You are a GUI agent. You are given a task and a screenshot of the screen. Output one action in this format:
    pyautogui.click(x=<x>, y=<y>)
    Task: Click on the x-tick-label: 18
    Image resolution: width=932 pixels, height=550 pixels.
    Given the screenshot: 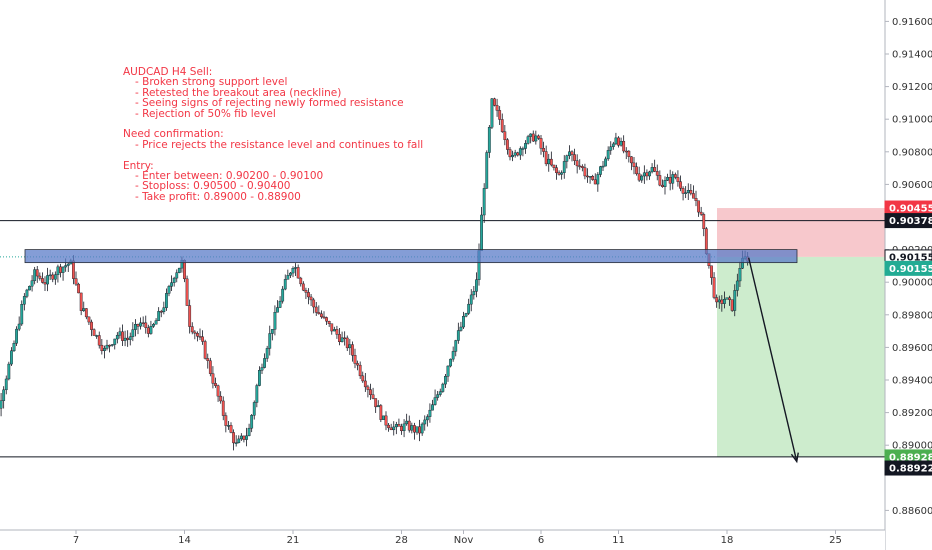 What is the action you would take?
    pyautogui.click(x=727, y=540)
    